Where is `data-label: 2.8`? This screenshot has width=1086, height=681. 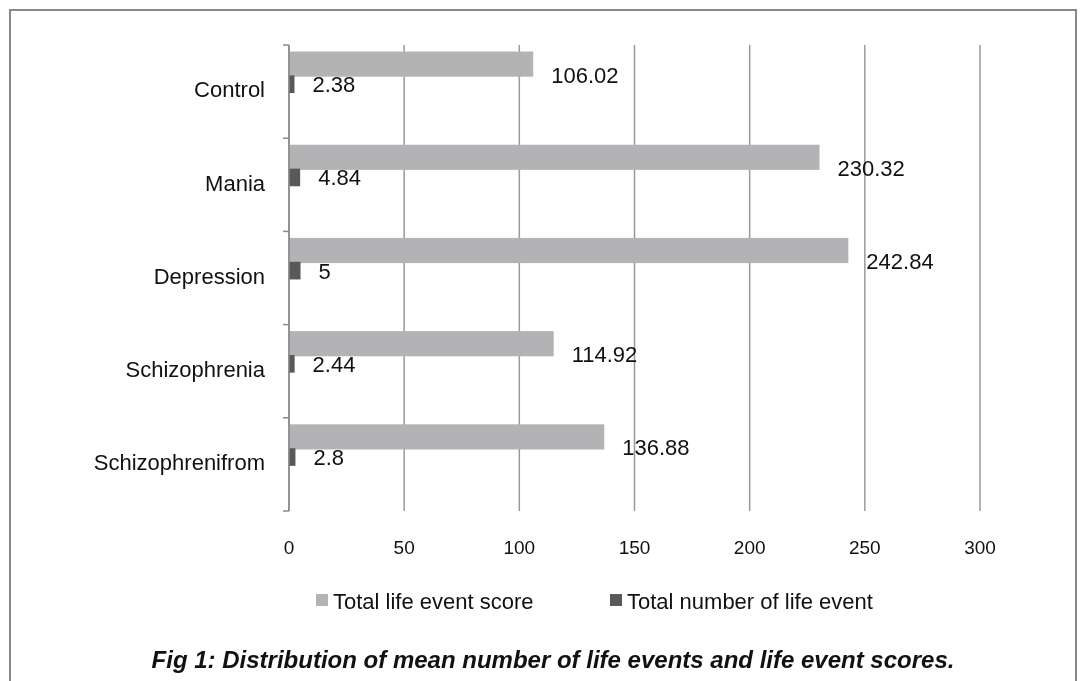 data-label: 2.8 is located at coordinates (329, 458).